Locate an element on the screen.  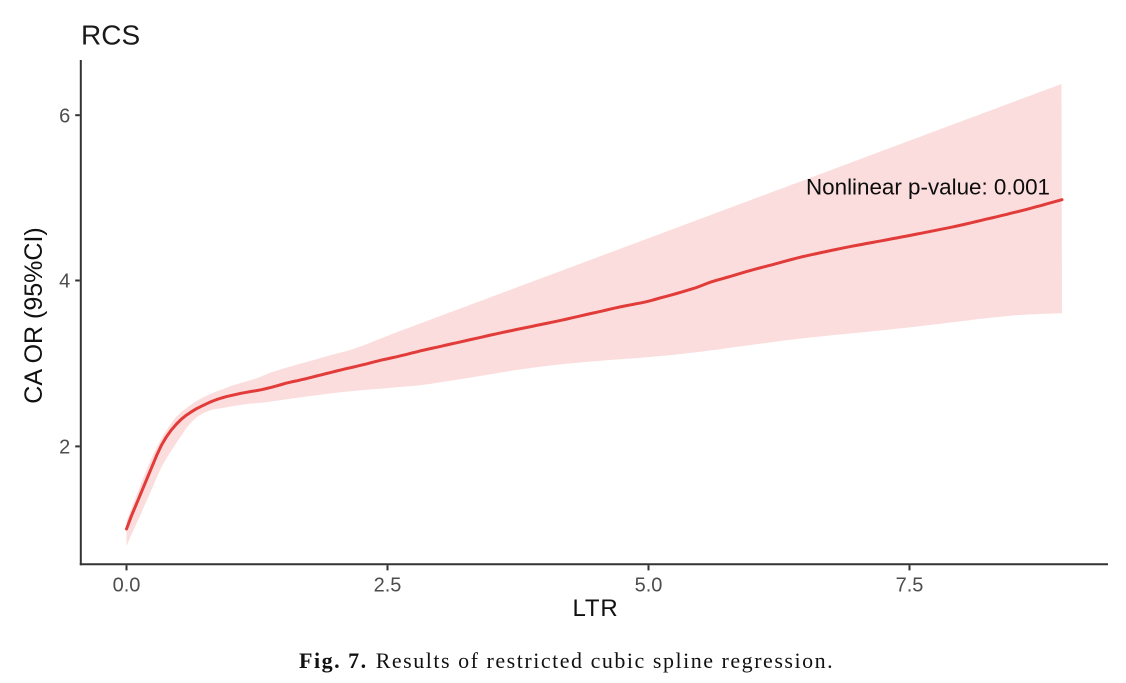
svg-text: RCS is located at coordinates (110, 35).